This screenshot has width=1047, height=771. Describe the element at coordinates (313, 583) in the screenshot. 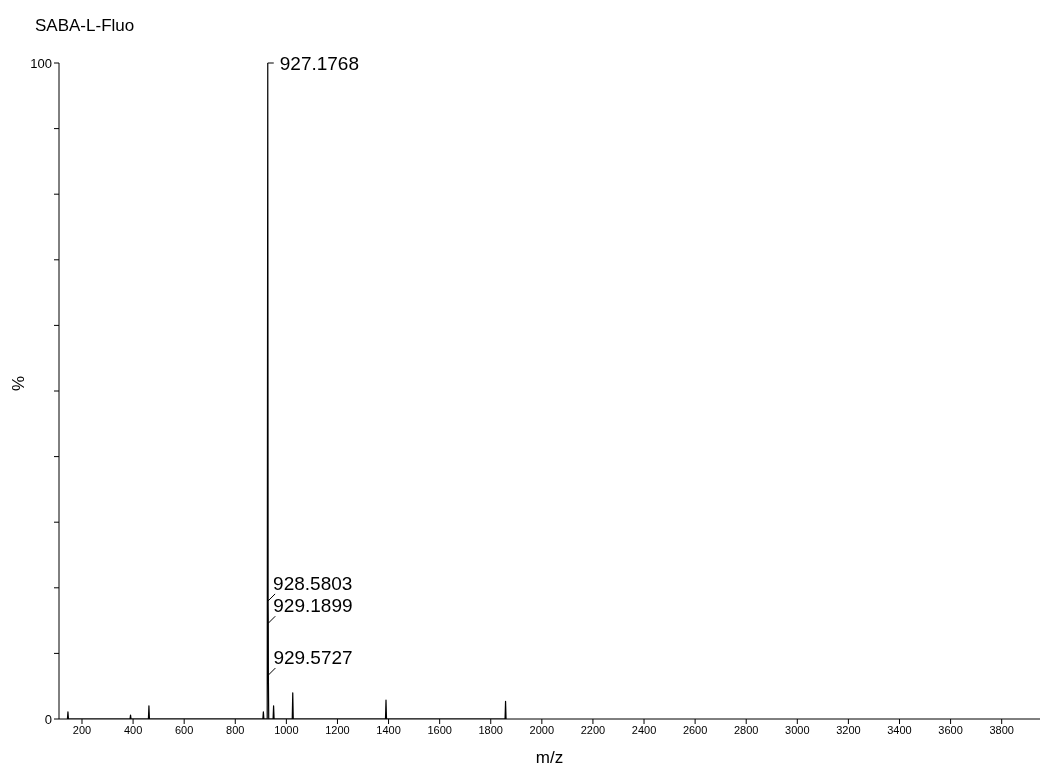

I see `annotation: 928.5803` at that location.